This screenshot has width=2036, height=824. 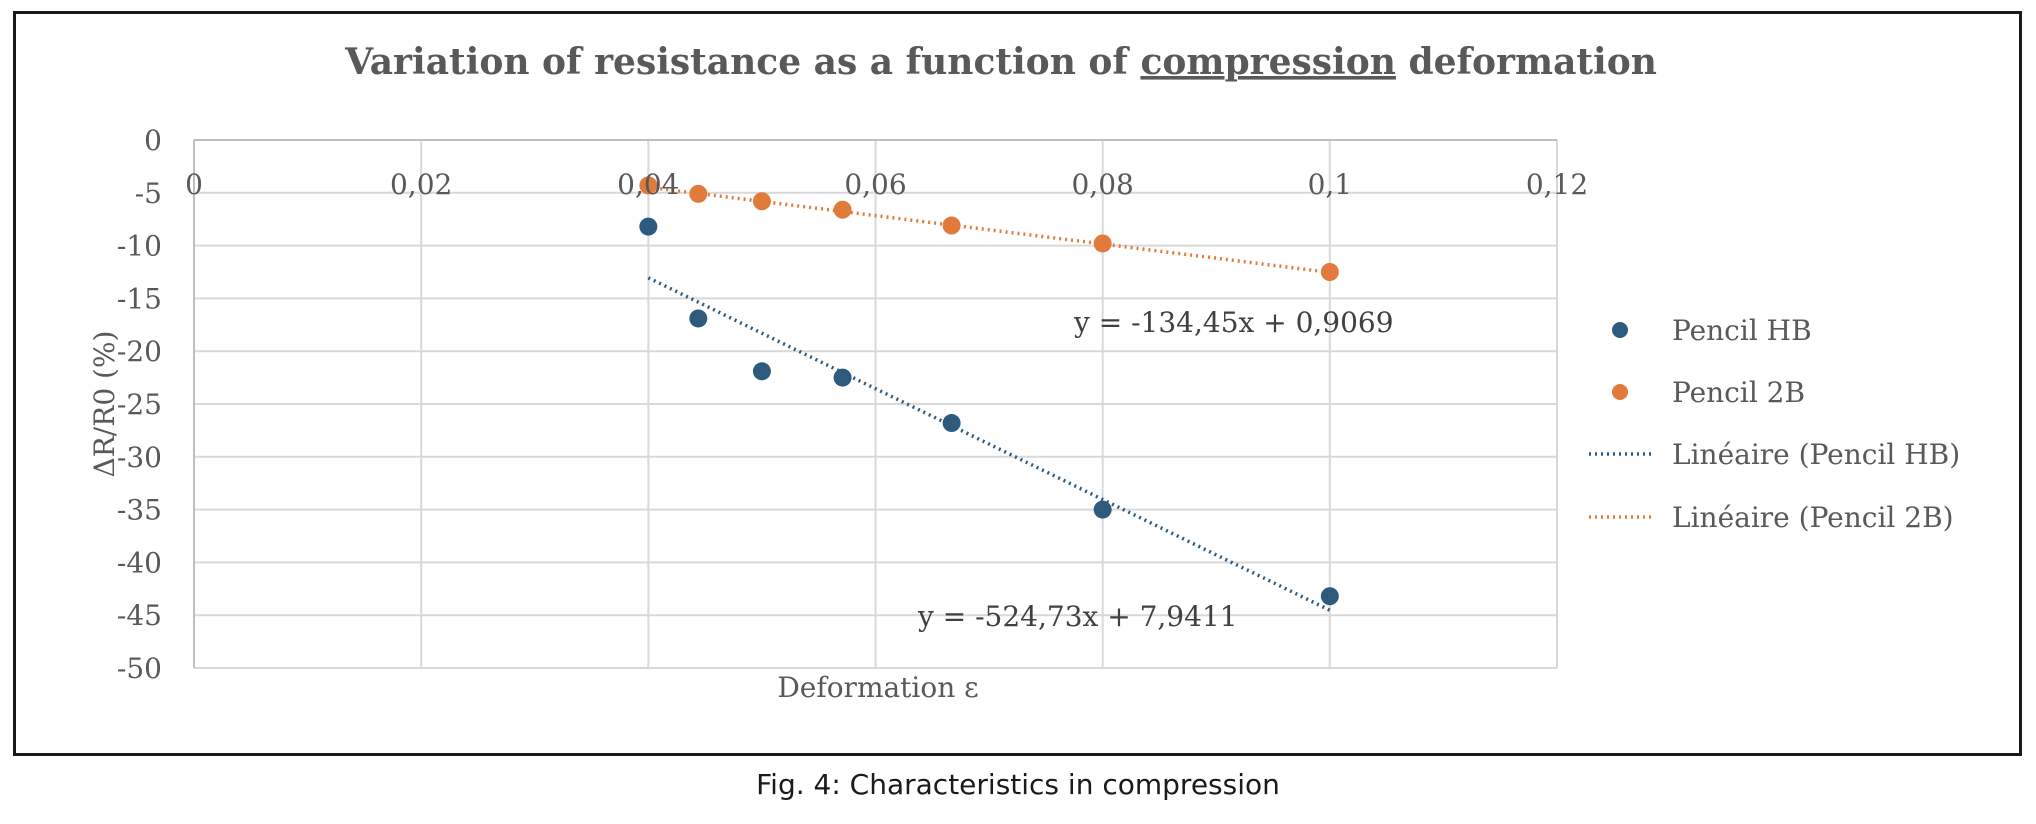 What do you see at coordinates (104, 404) in the screenshot?
I see `y-axis-label: ΔR/R0 (%)` at bounding box center [104, 404].